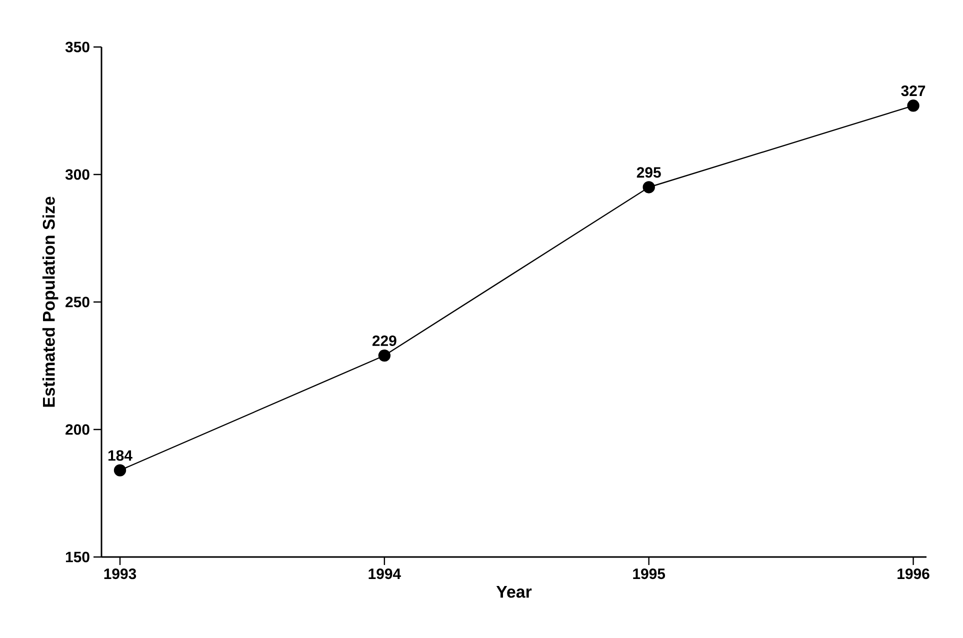  What do you see at coordinates (78, 302) in the screenshot?
I see `y-tick-label: 250` at bounding box center [78, 302].